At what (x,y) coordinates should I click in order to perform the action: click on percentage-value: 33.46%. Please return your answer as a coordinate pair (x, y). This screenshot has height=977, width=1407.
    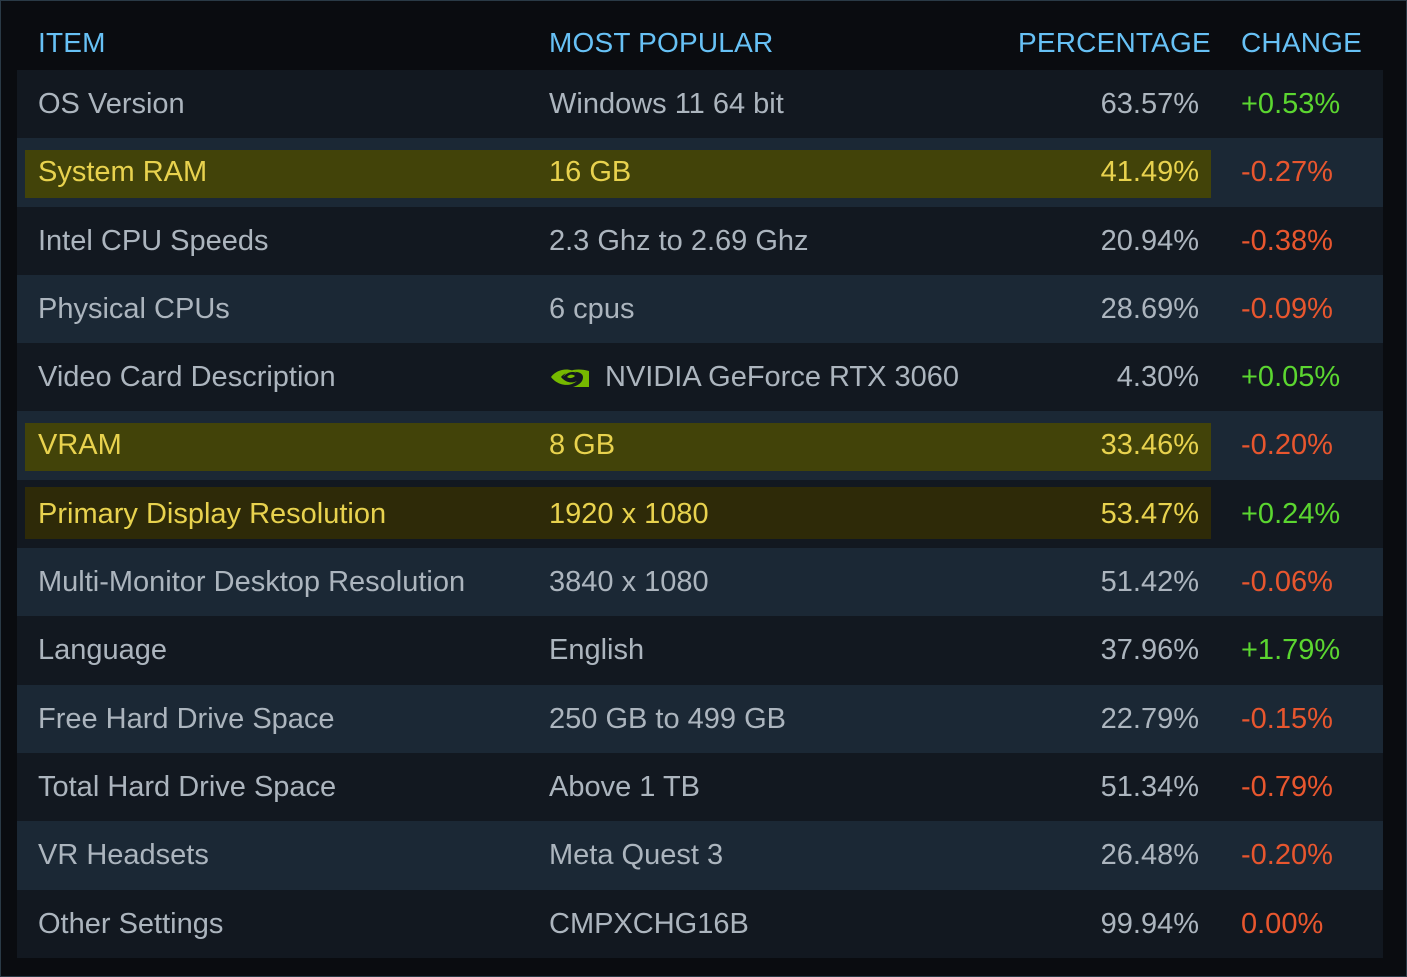
    Looking at the image, I should click on (1149, 445).